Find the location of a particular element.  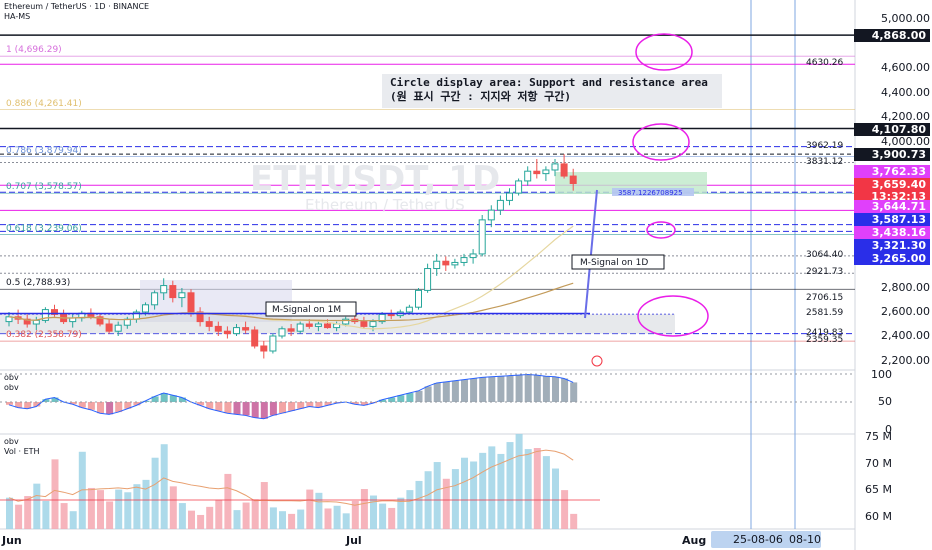

fib-label: 0.786 (3,879.94) is located at coordinates (44, 150).